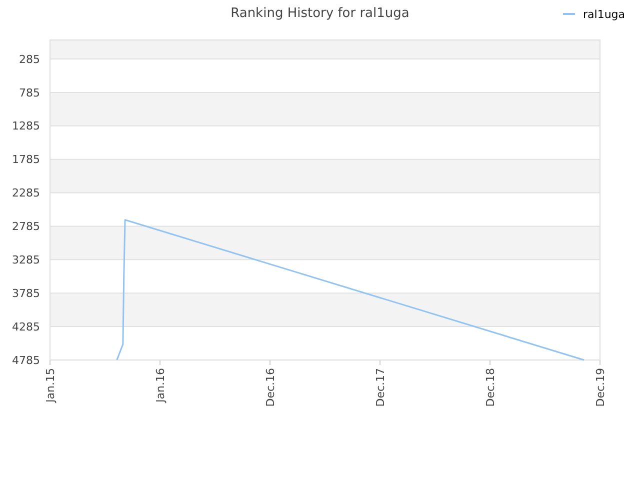  What do you see at coordinates (160, 386) in the screenshot?
I see `x-tick-label: Jan.16` at bounding box center [160, 386].